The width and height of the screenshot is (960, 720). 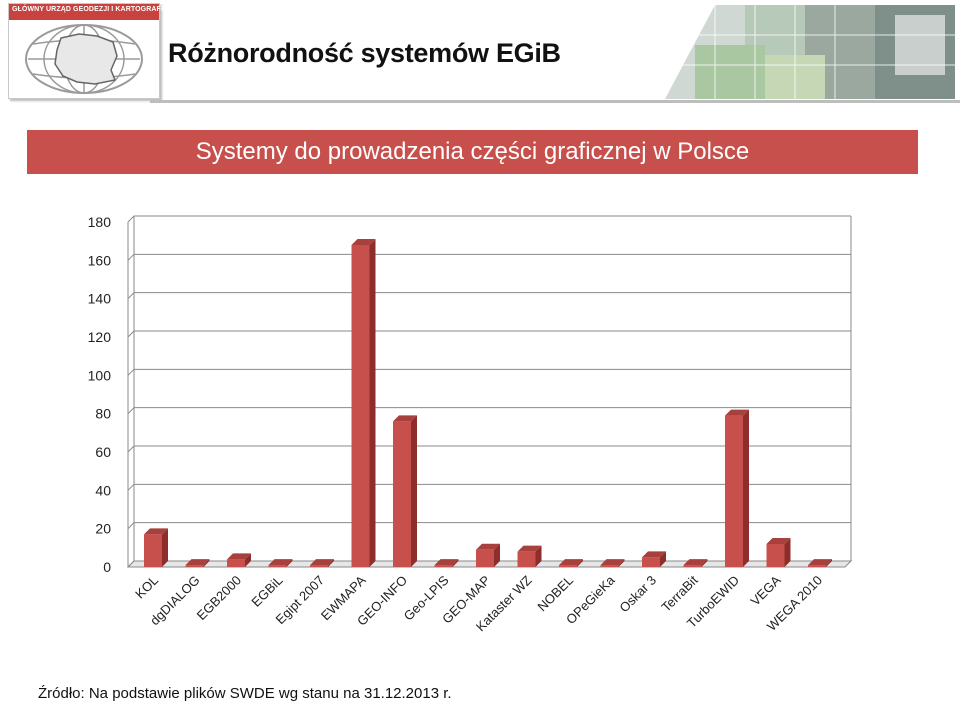 What do you see at coordinates (266, 591) in the screenshot?
I see `x-tick-label: EGBiL` at bounding box center [266, 591].